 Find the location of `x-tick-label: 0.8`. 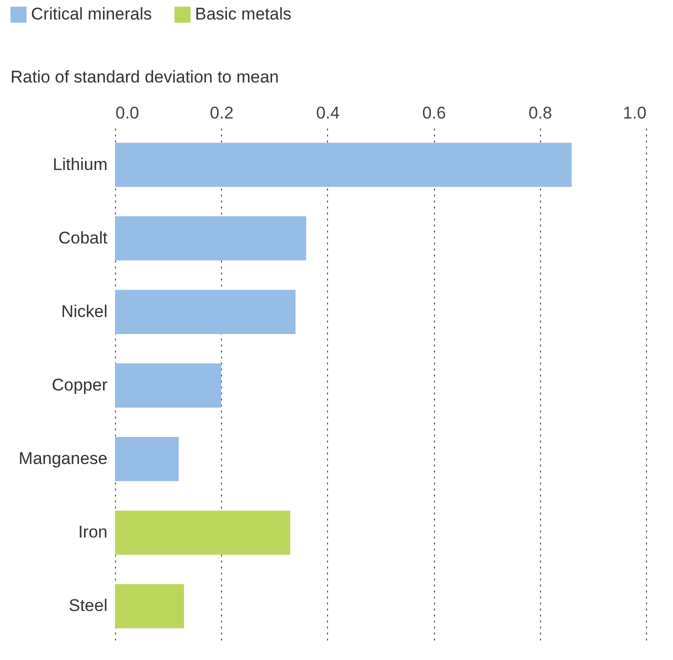

x-tick-label: 0.8 is located at coordinates (540, 113).